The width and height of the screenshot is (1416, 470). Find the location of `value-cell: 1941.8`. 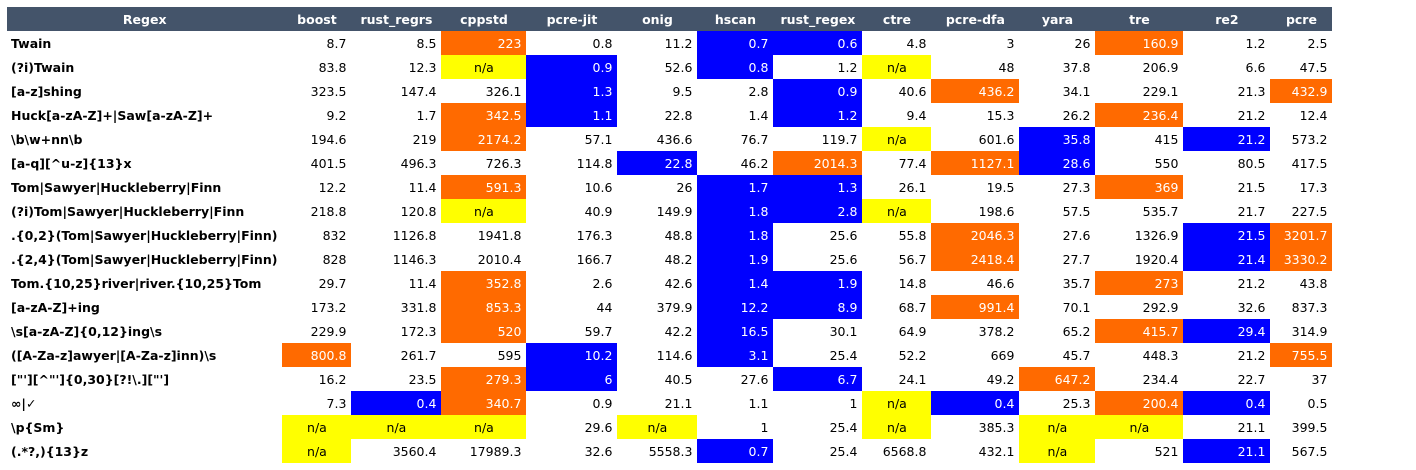

value-cell: 1941.8 is located at coordinates (499, 235).